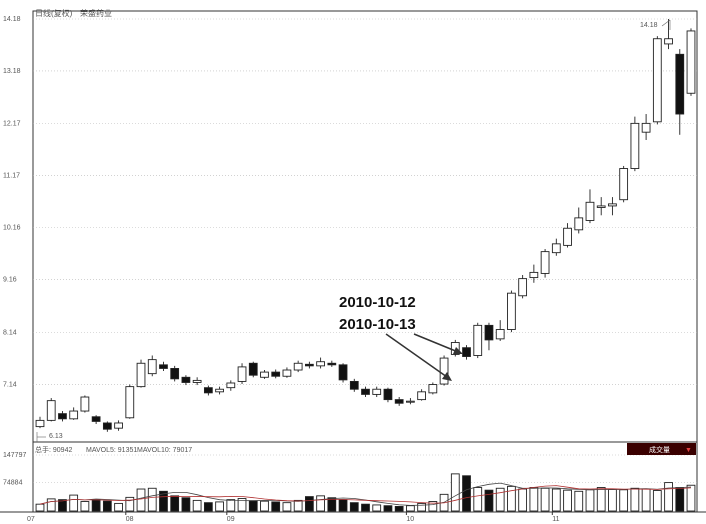 Image resolution: width=706 pixels, height=524 pixels. Describe the element at coordinates (130, 519) in the screenshot. I see `x-tick-label: 08` at that location.